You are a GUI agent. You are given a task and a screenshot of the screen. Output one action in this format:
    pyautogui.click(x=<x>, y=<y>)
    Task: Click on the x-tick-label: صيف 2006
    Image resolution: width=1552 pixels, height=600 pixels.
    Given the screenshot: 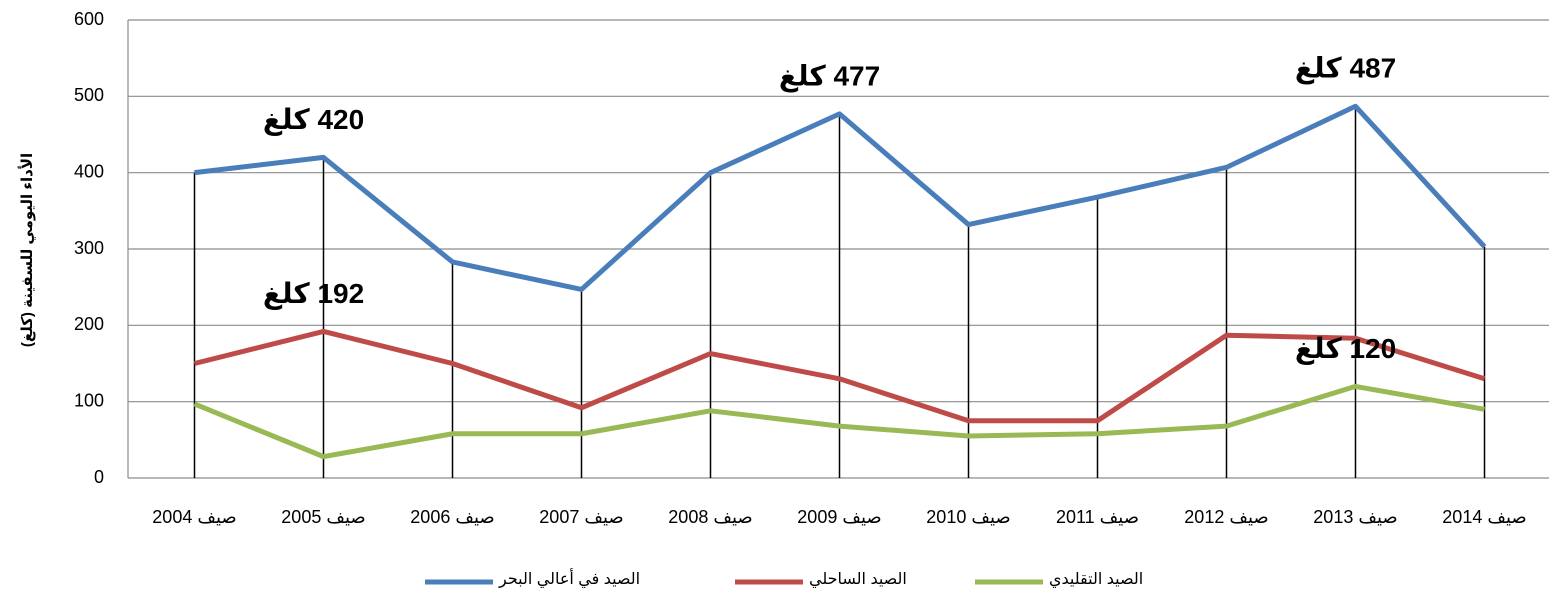 What is the action you would take?
    pyautogui.click(x=452, y=517)
    